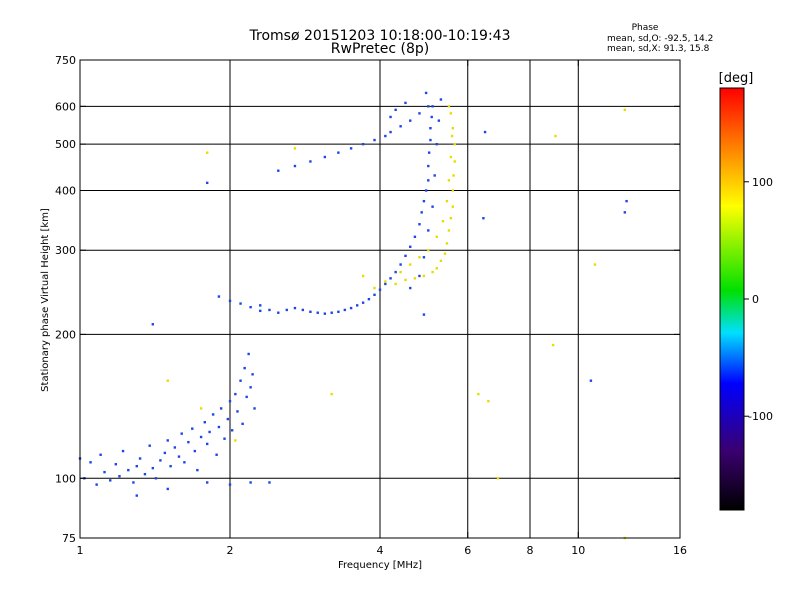 The image size is (800, 600). Describe the element at coordinates (65, 190) in the screenshot. I see `y-tick-label: 400` at that location.